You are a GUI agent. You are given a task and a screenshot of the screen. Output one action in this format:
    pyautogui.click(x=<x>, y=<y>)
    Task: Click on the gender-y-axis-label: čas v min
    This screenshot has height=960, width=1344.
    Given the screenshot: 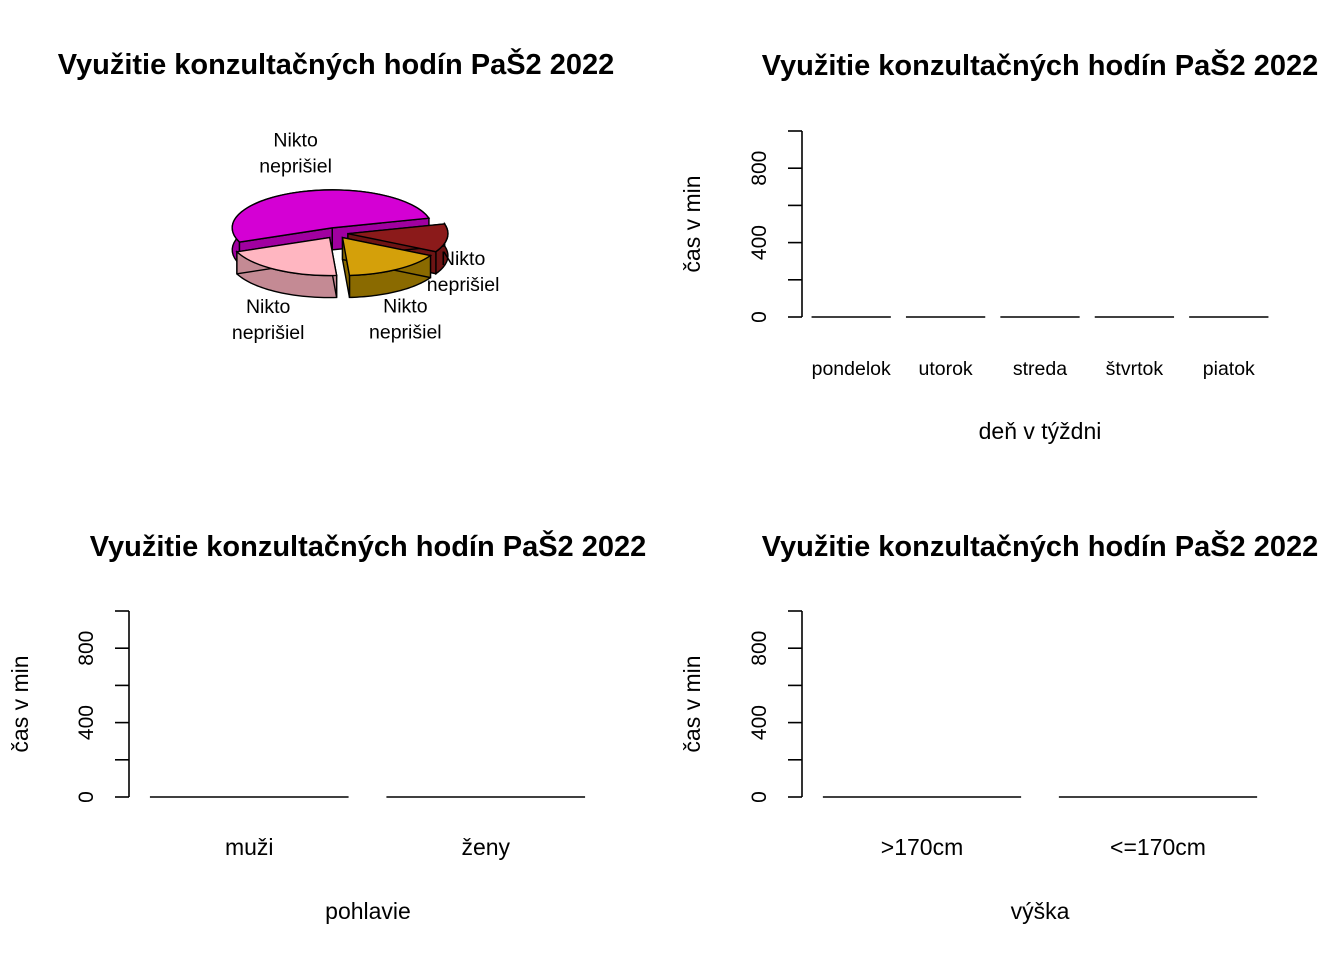 What is the action you would take?
    pyautogui.click(x=20, y=703)
    